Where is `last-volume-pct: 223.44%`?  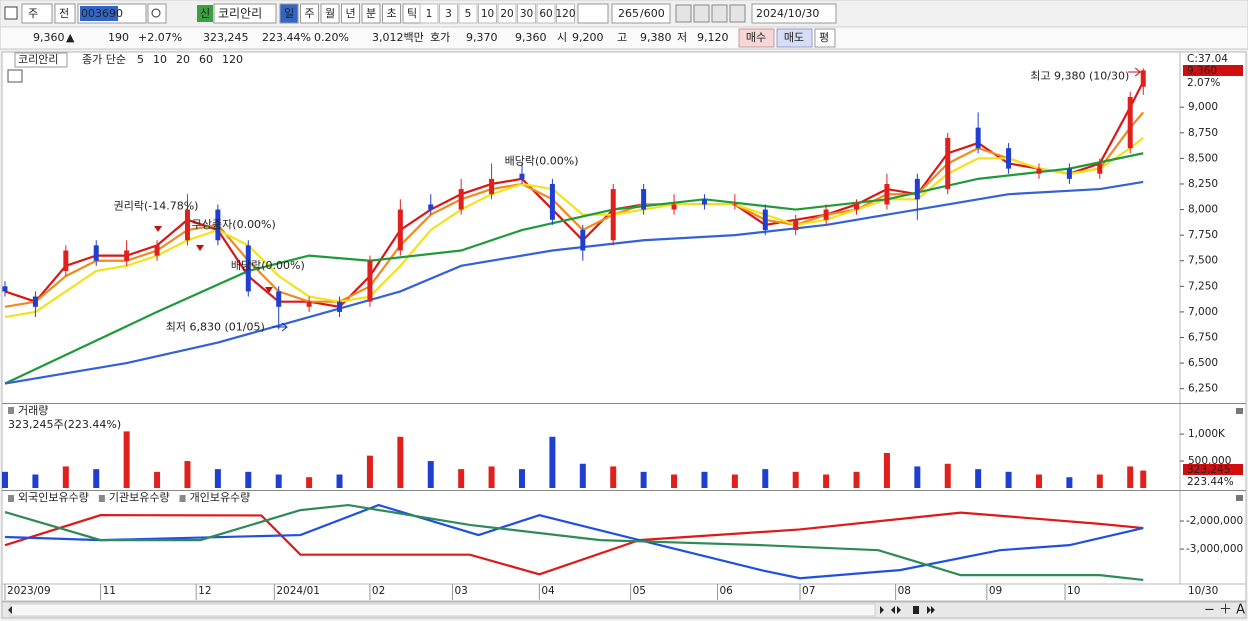
last-volume-pct: 223.44% is located at coordinates (1210, 482).